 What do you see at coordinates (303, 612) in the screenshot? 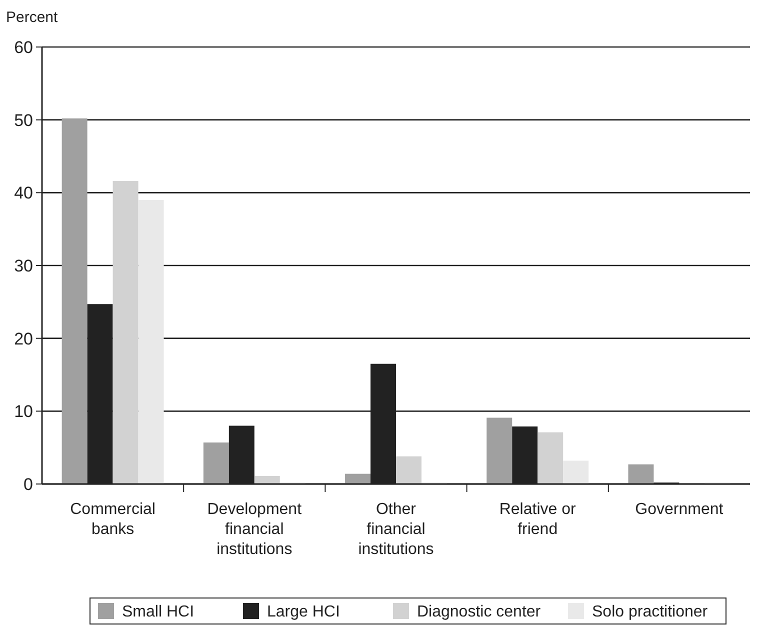
I see `legend-label: Large HCI` at bounding box center [303, 612].